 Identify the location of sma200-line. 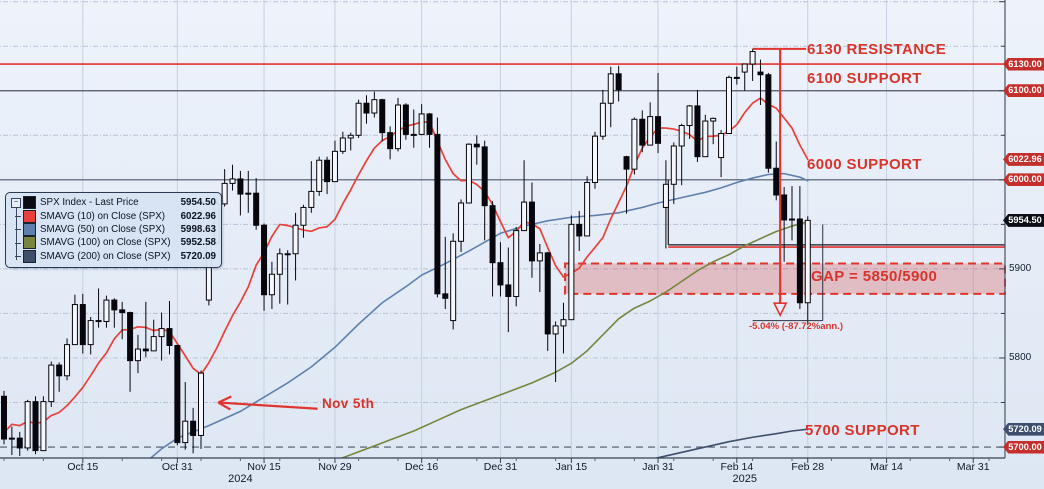
(731, 443).